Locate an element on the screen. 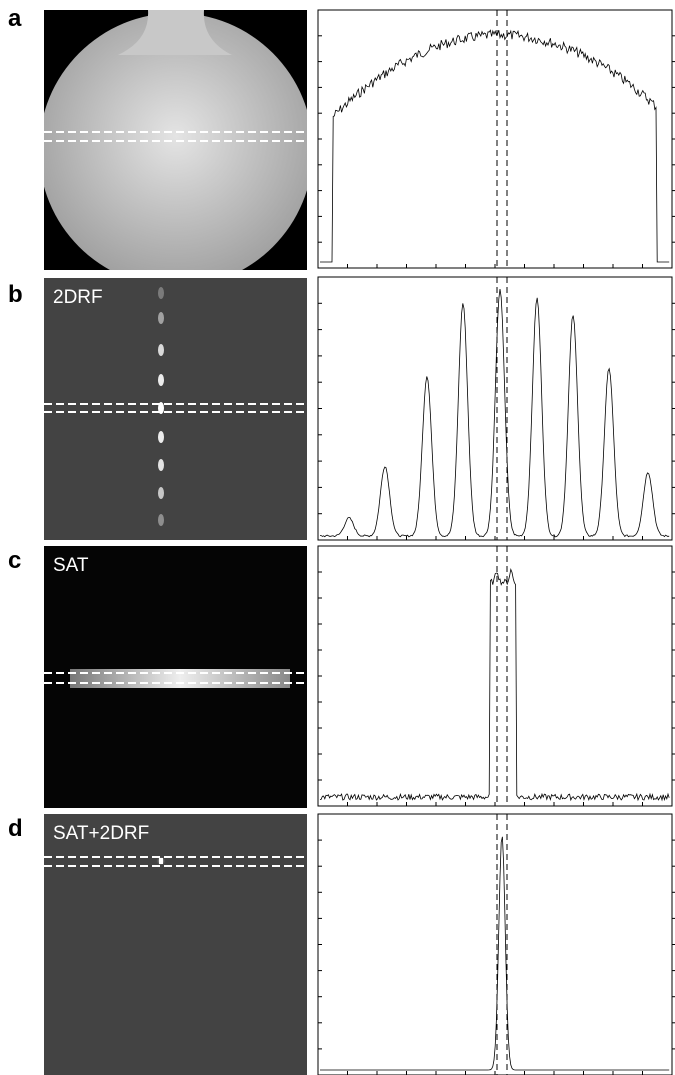 This screenshot has height=1075, width=675. image-c is located at coordinates (175, 677).